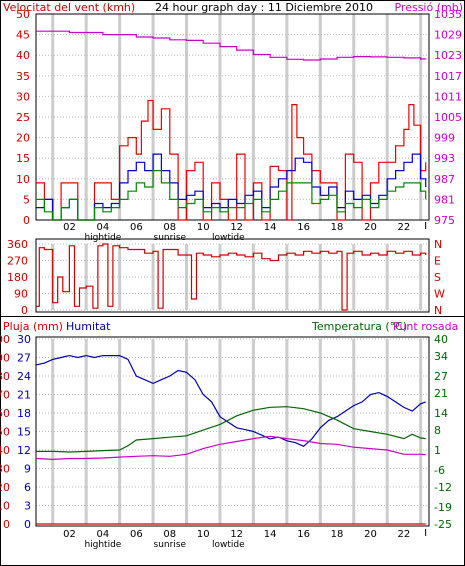 Image resolution: width=465 pixels, height=566 pixels. I want to click on right-tick-label: 999, so click(444, 138).